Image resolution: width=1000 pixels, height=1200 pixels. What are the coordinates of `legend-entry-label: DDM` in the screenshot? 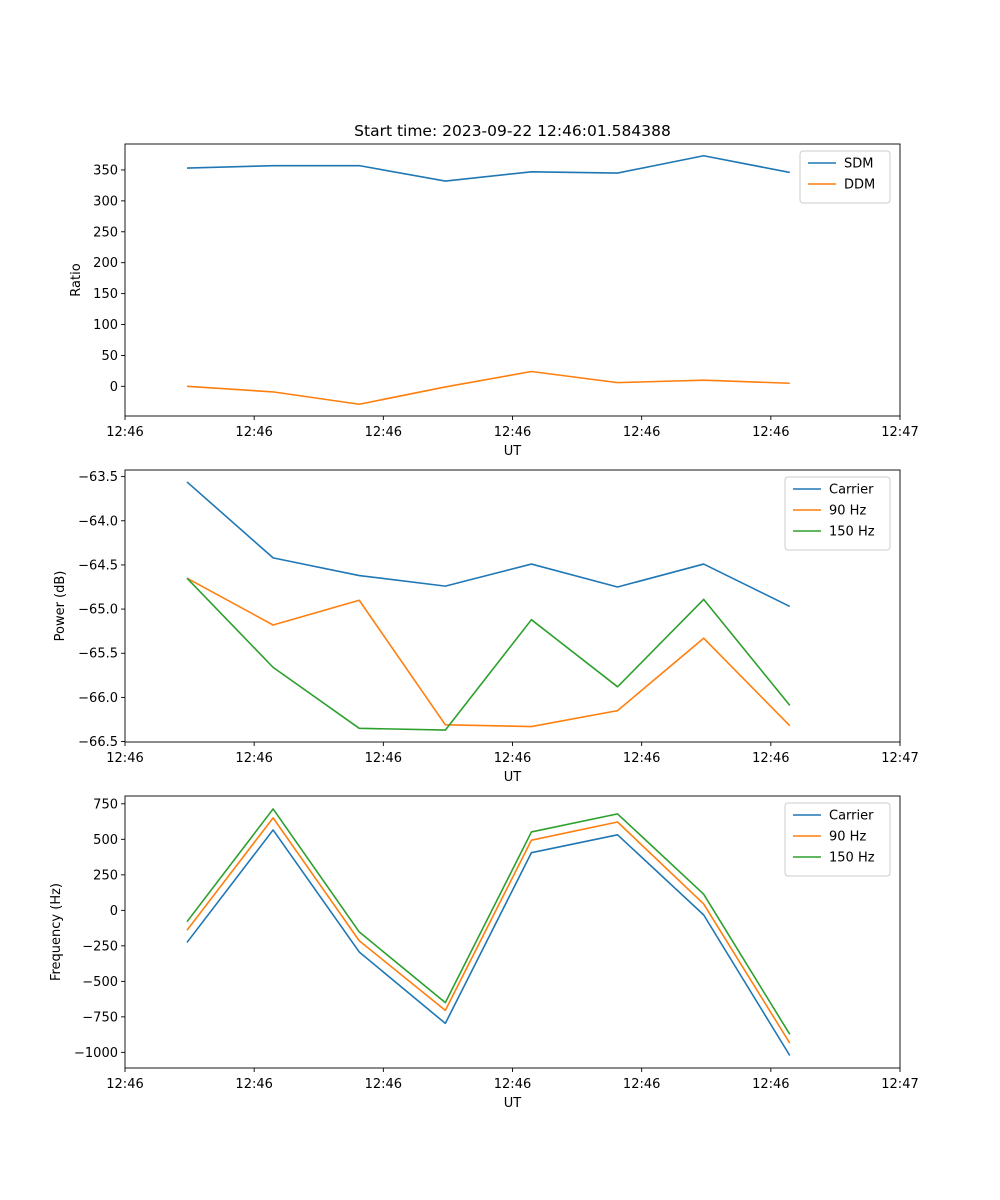 It's located at (859, 185).